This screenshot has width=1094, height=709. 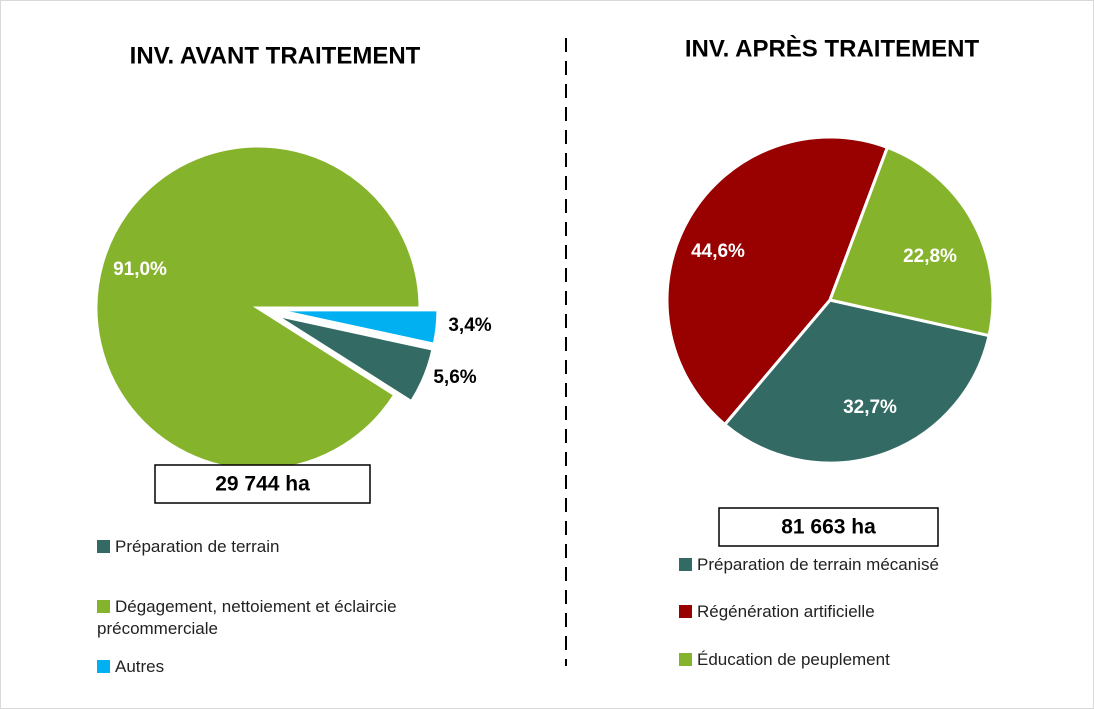 I want to click on chart-title: INV. AVANT TRAITEMENT, so click(x=275, y=55).